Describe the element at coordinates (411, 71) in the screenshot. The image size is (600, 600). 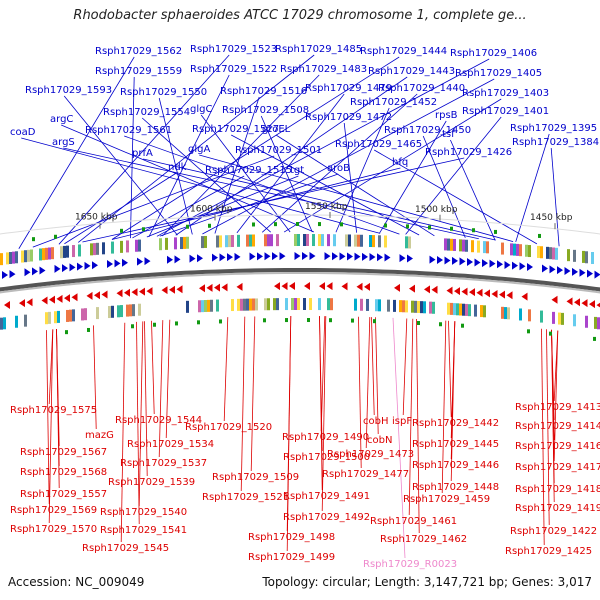
I see `gene-label-forward: Rsph17029_1443` at that location.